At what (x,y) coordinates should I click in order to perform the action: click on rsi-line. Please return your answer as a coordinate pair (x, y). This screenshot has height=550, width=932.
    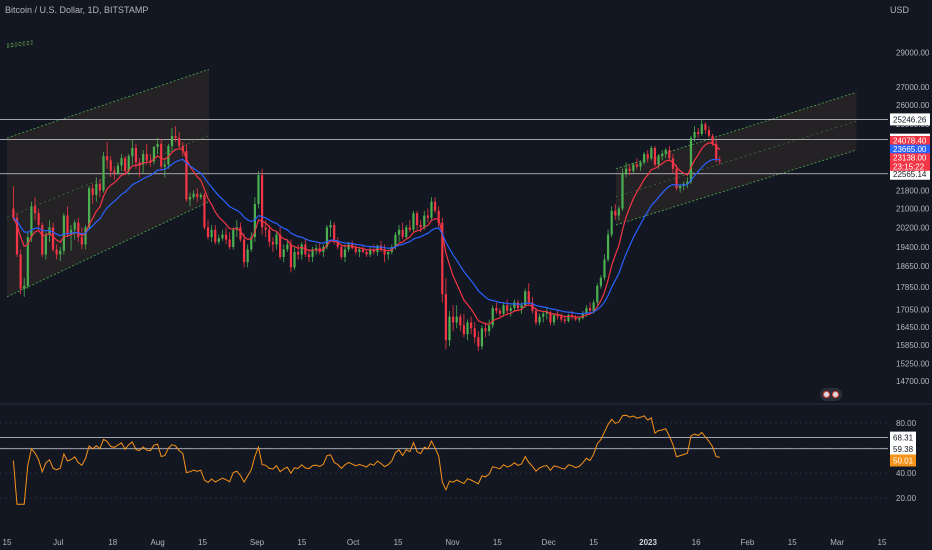
    Looking at the image, I should click on (366, 459).